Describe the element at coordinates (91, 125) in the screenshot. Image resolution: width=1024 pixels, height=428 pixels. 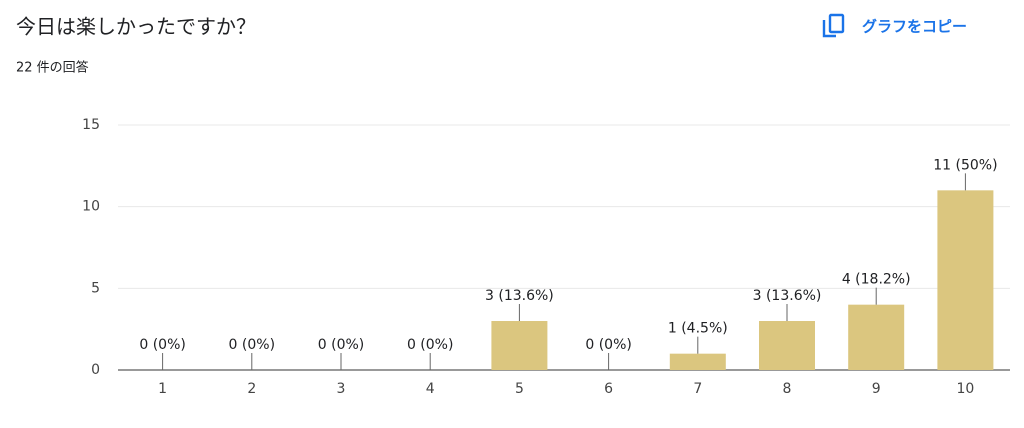
I see `y-tick-label: 15` at that location.